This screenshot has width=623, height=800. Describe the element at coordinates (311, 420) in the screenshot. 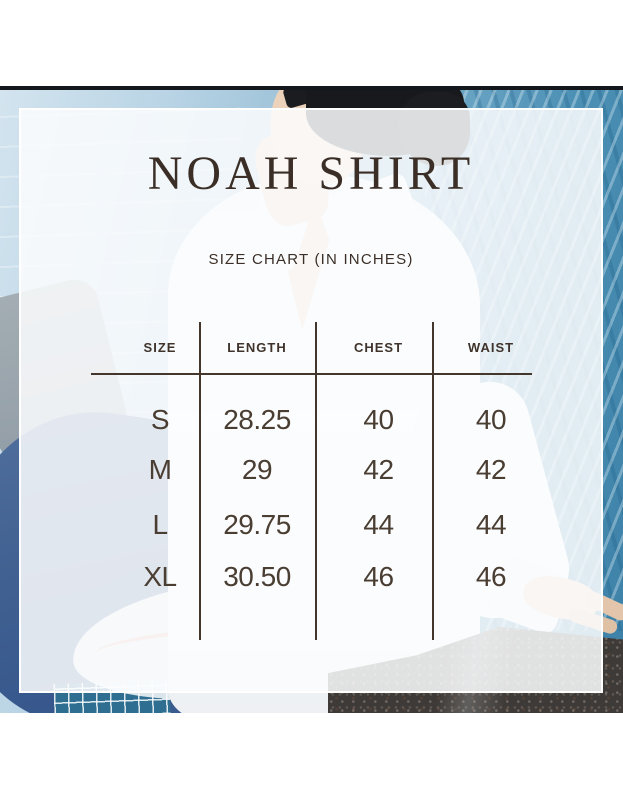

I see `table-row-s: S 28.25 40 40` at that location.